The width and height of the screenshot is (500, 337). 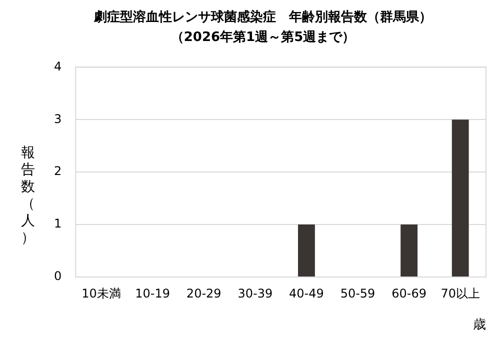 I want to click on x-tick-label: 30-39, so click(x=255, y=293).